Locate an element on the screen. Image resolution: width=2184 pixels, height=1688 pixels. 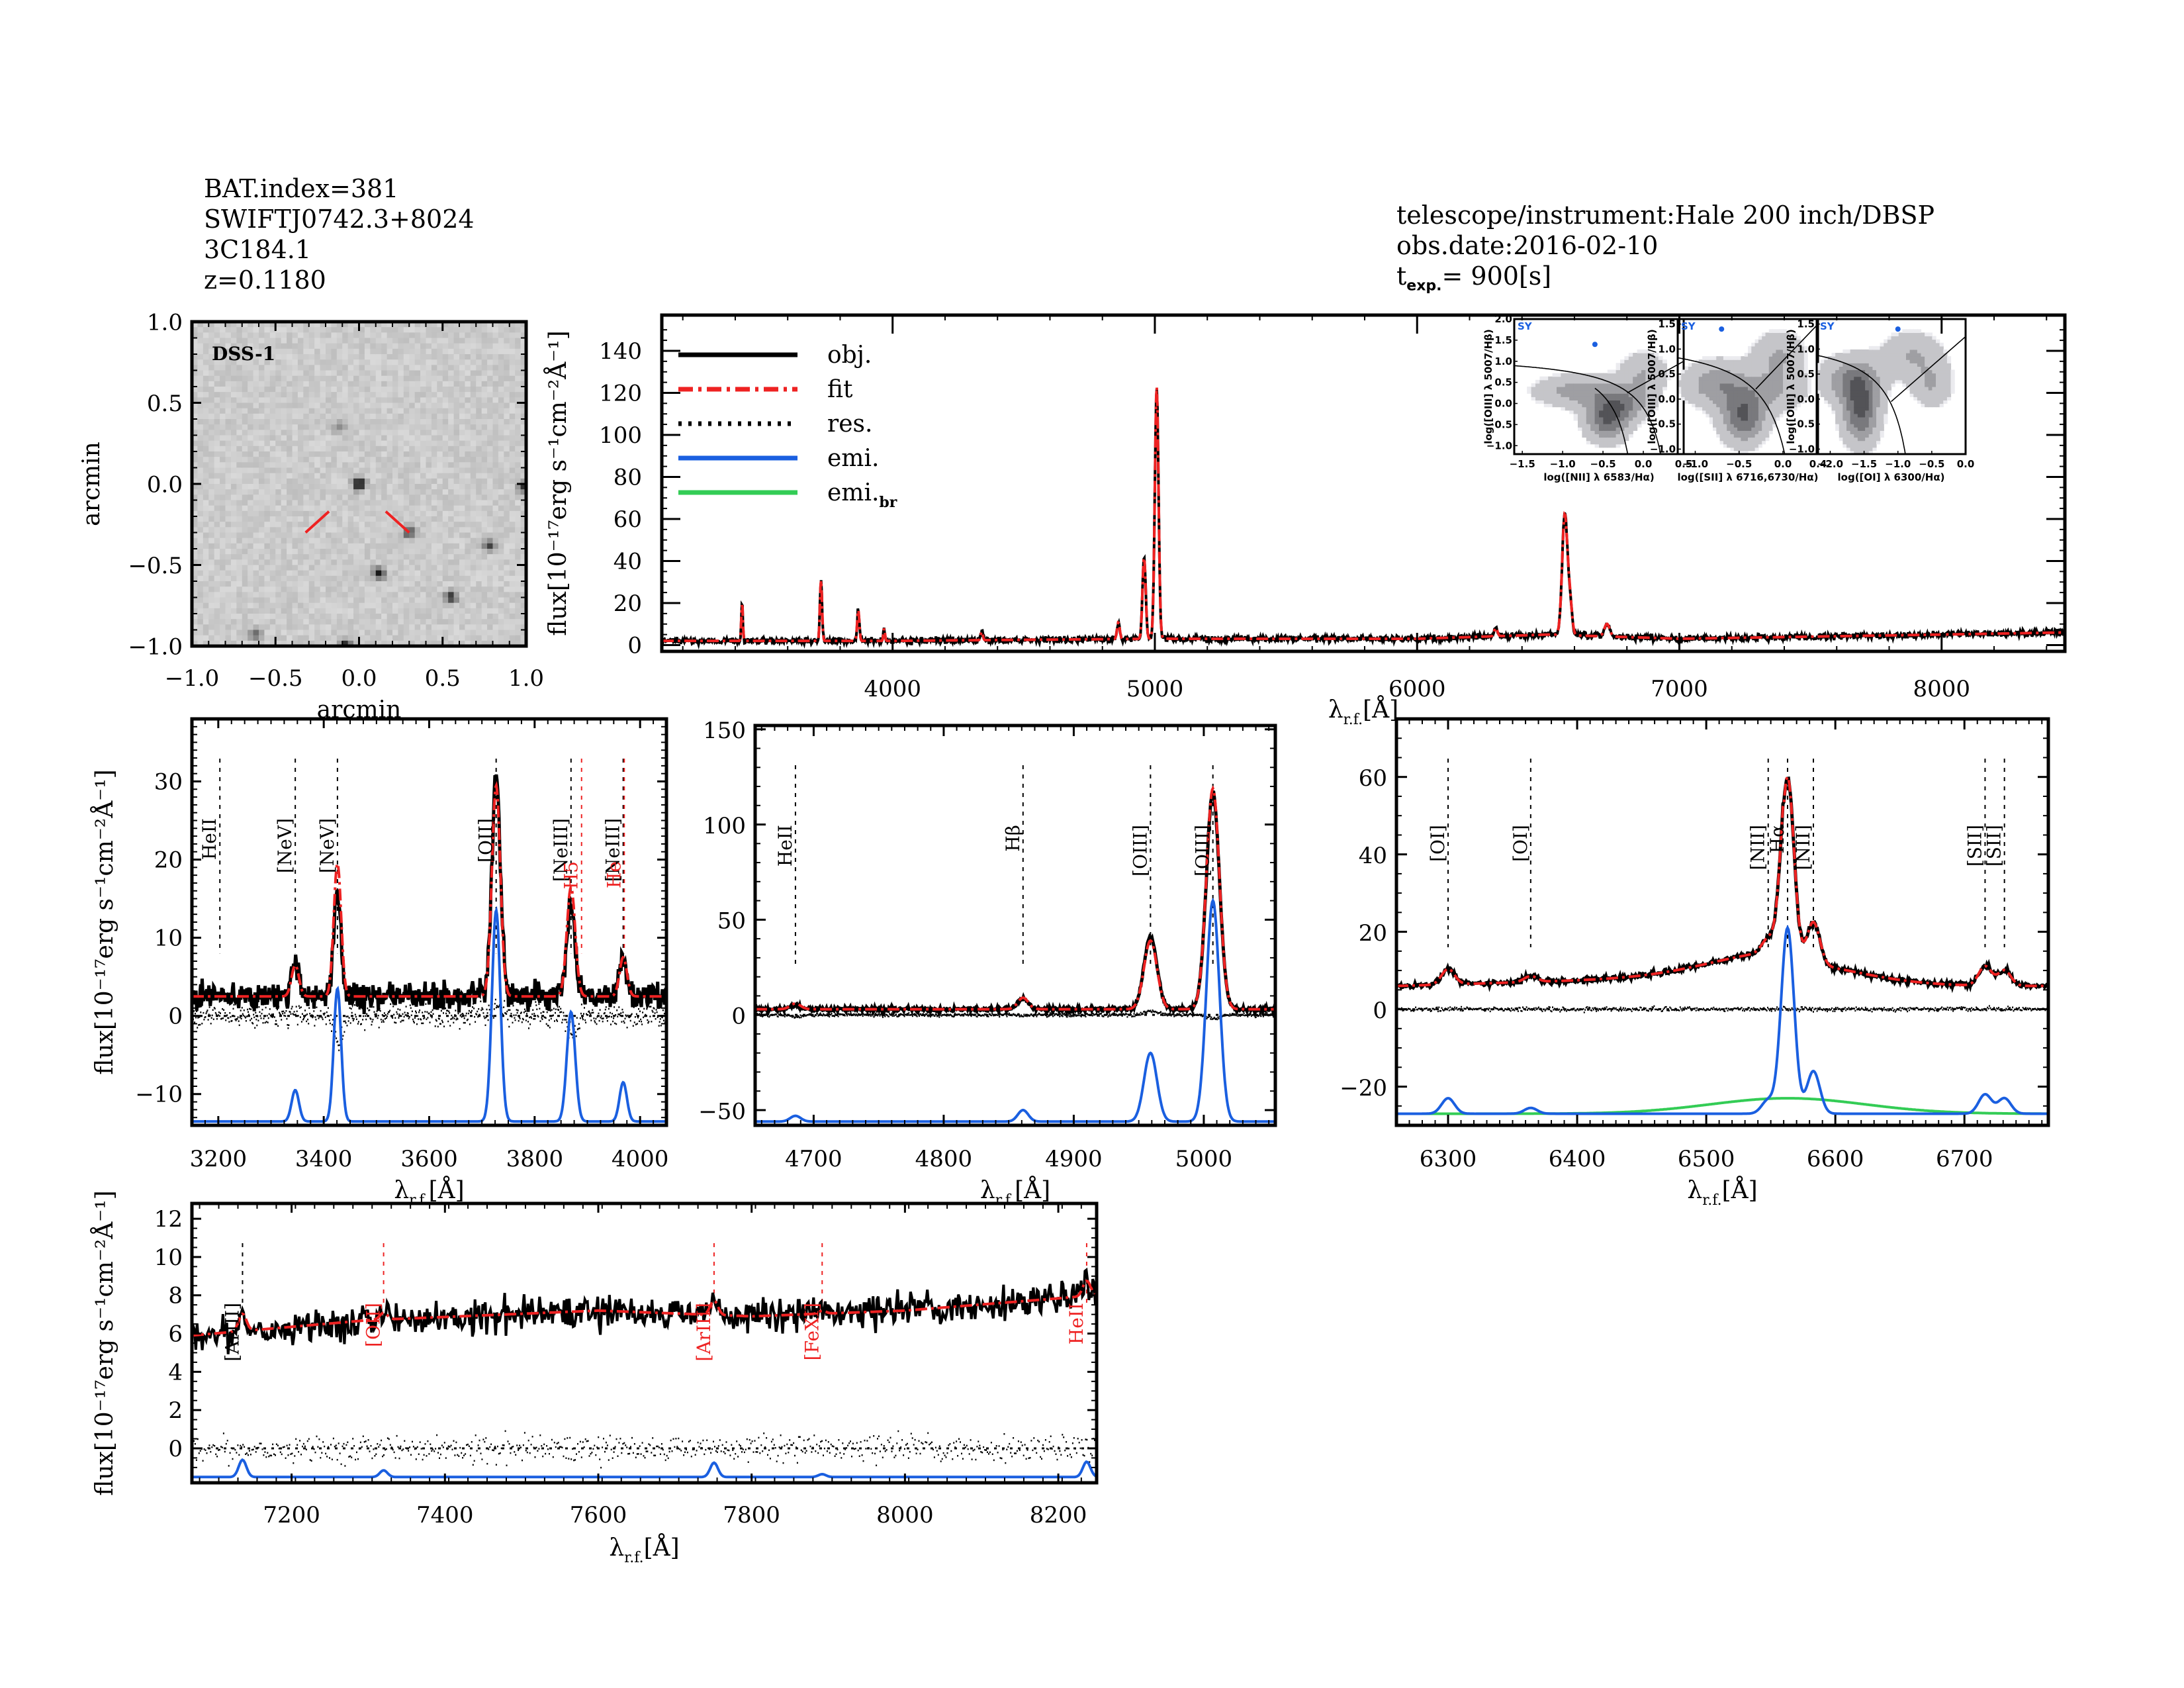
y-tick-label: 0.5 is located at coordinates (1503, 383).